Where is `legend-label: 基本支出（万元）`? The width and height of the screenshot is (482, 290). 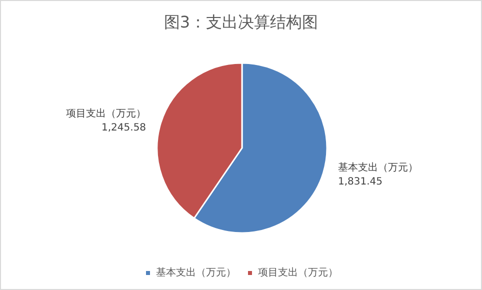 legend-label: 基本支出（万元） is located at coordinates (196, 272).